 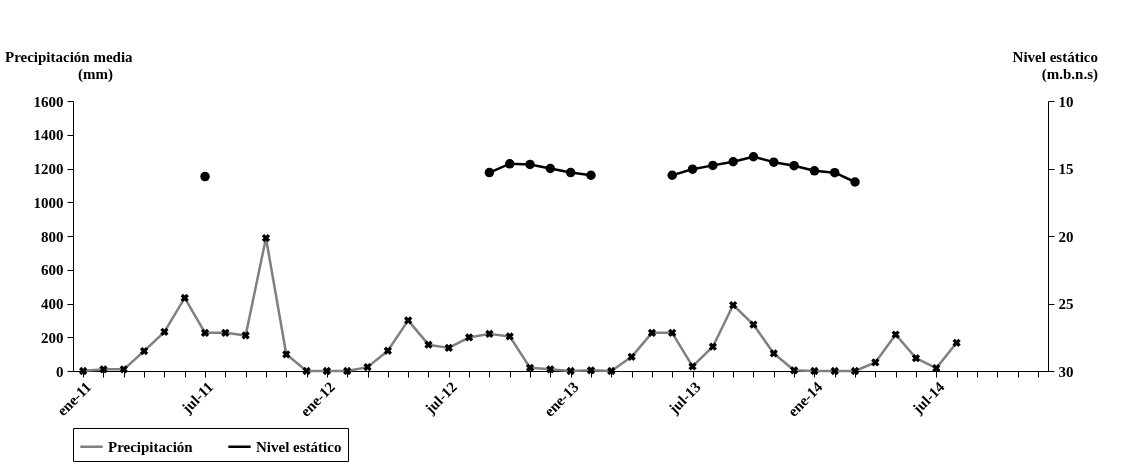 What do you see at coordinates (48, 202) in the screenshot?
I see `y-tick-label: 1000` at bounding box center [48, 202].